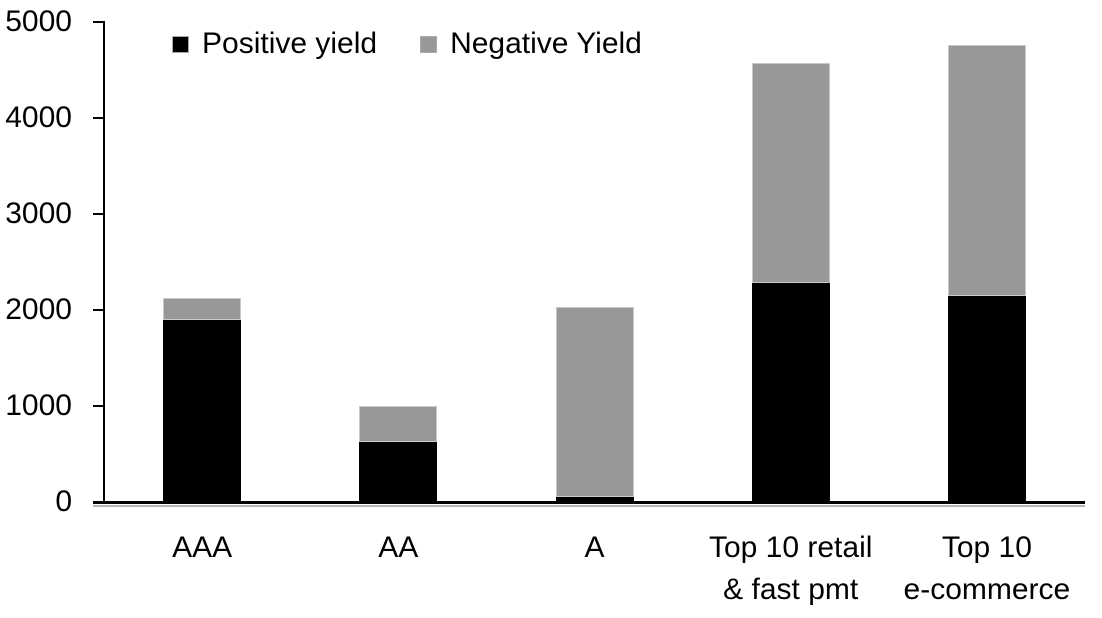  I want to click on y-axis-line, so click(104, 262).